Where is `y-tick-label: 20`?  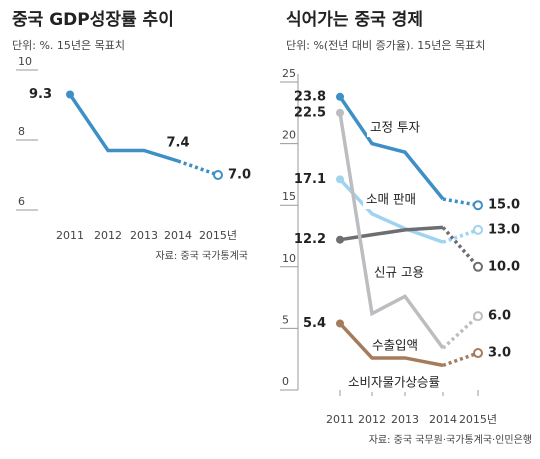
y-tick-label: 20 is located at coordinates (289, 135).